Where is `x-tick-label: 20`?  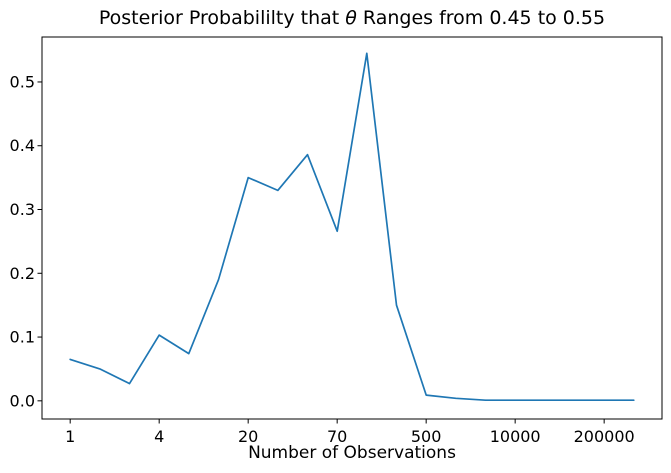
x-tick-label: 20 is located at coordinates (248, 436).